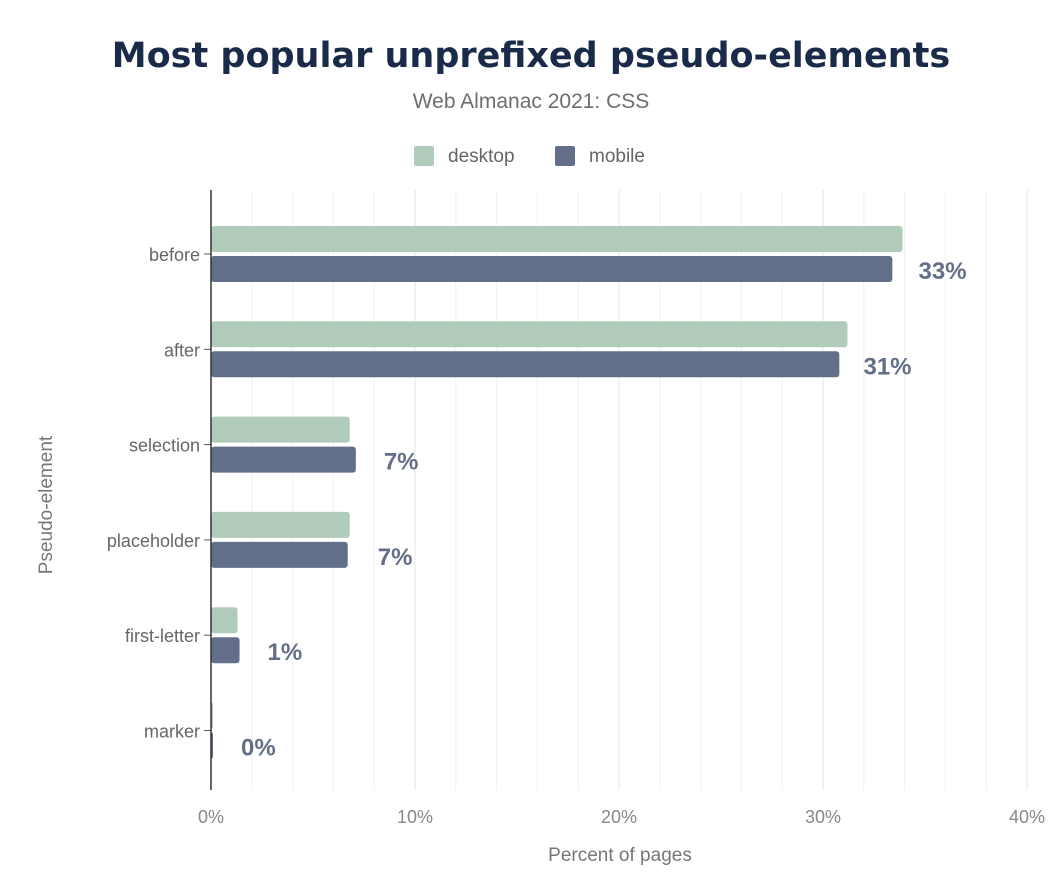 This screenshot has width=1062, height=882. What do you see at coordinates (182, 350) in the screenshot?
I see `y-tick-label: after` at bounding box center [182, 350].